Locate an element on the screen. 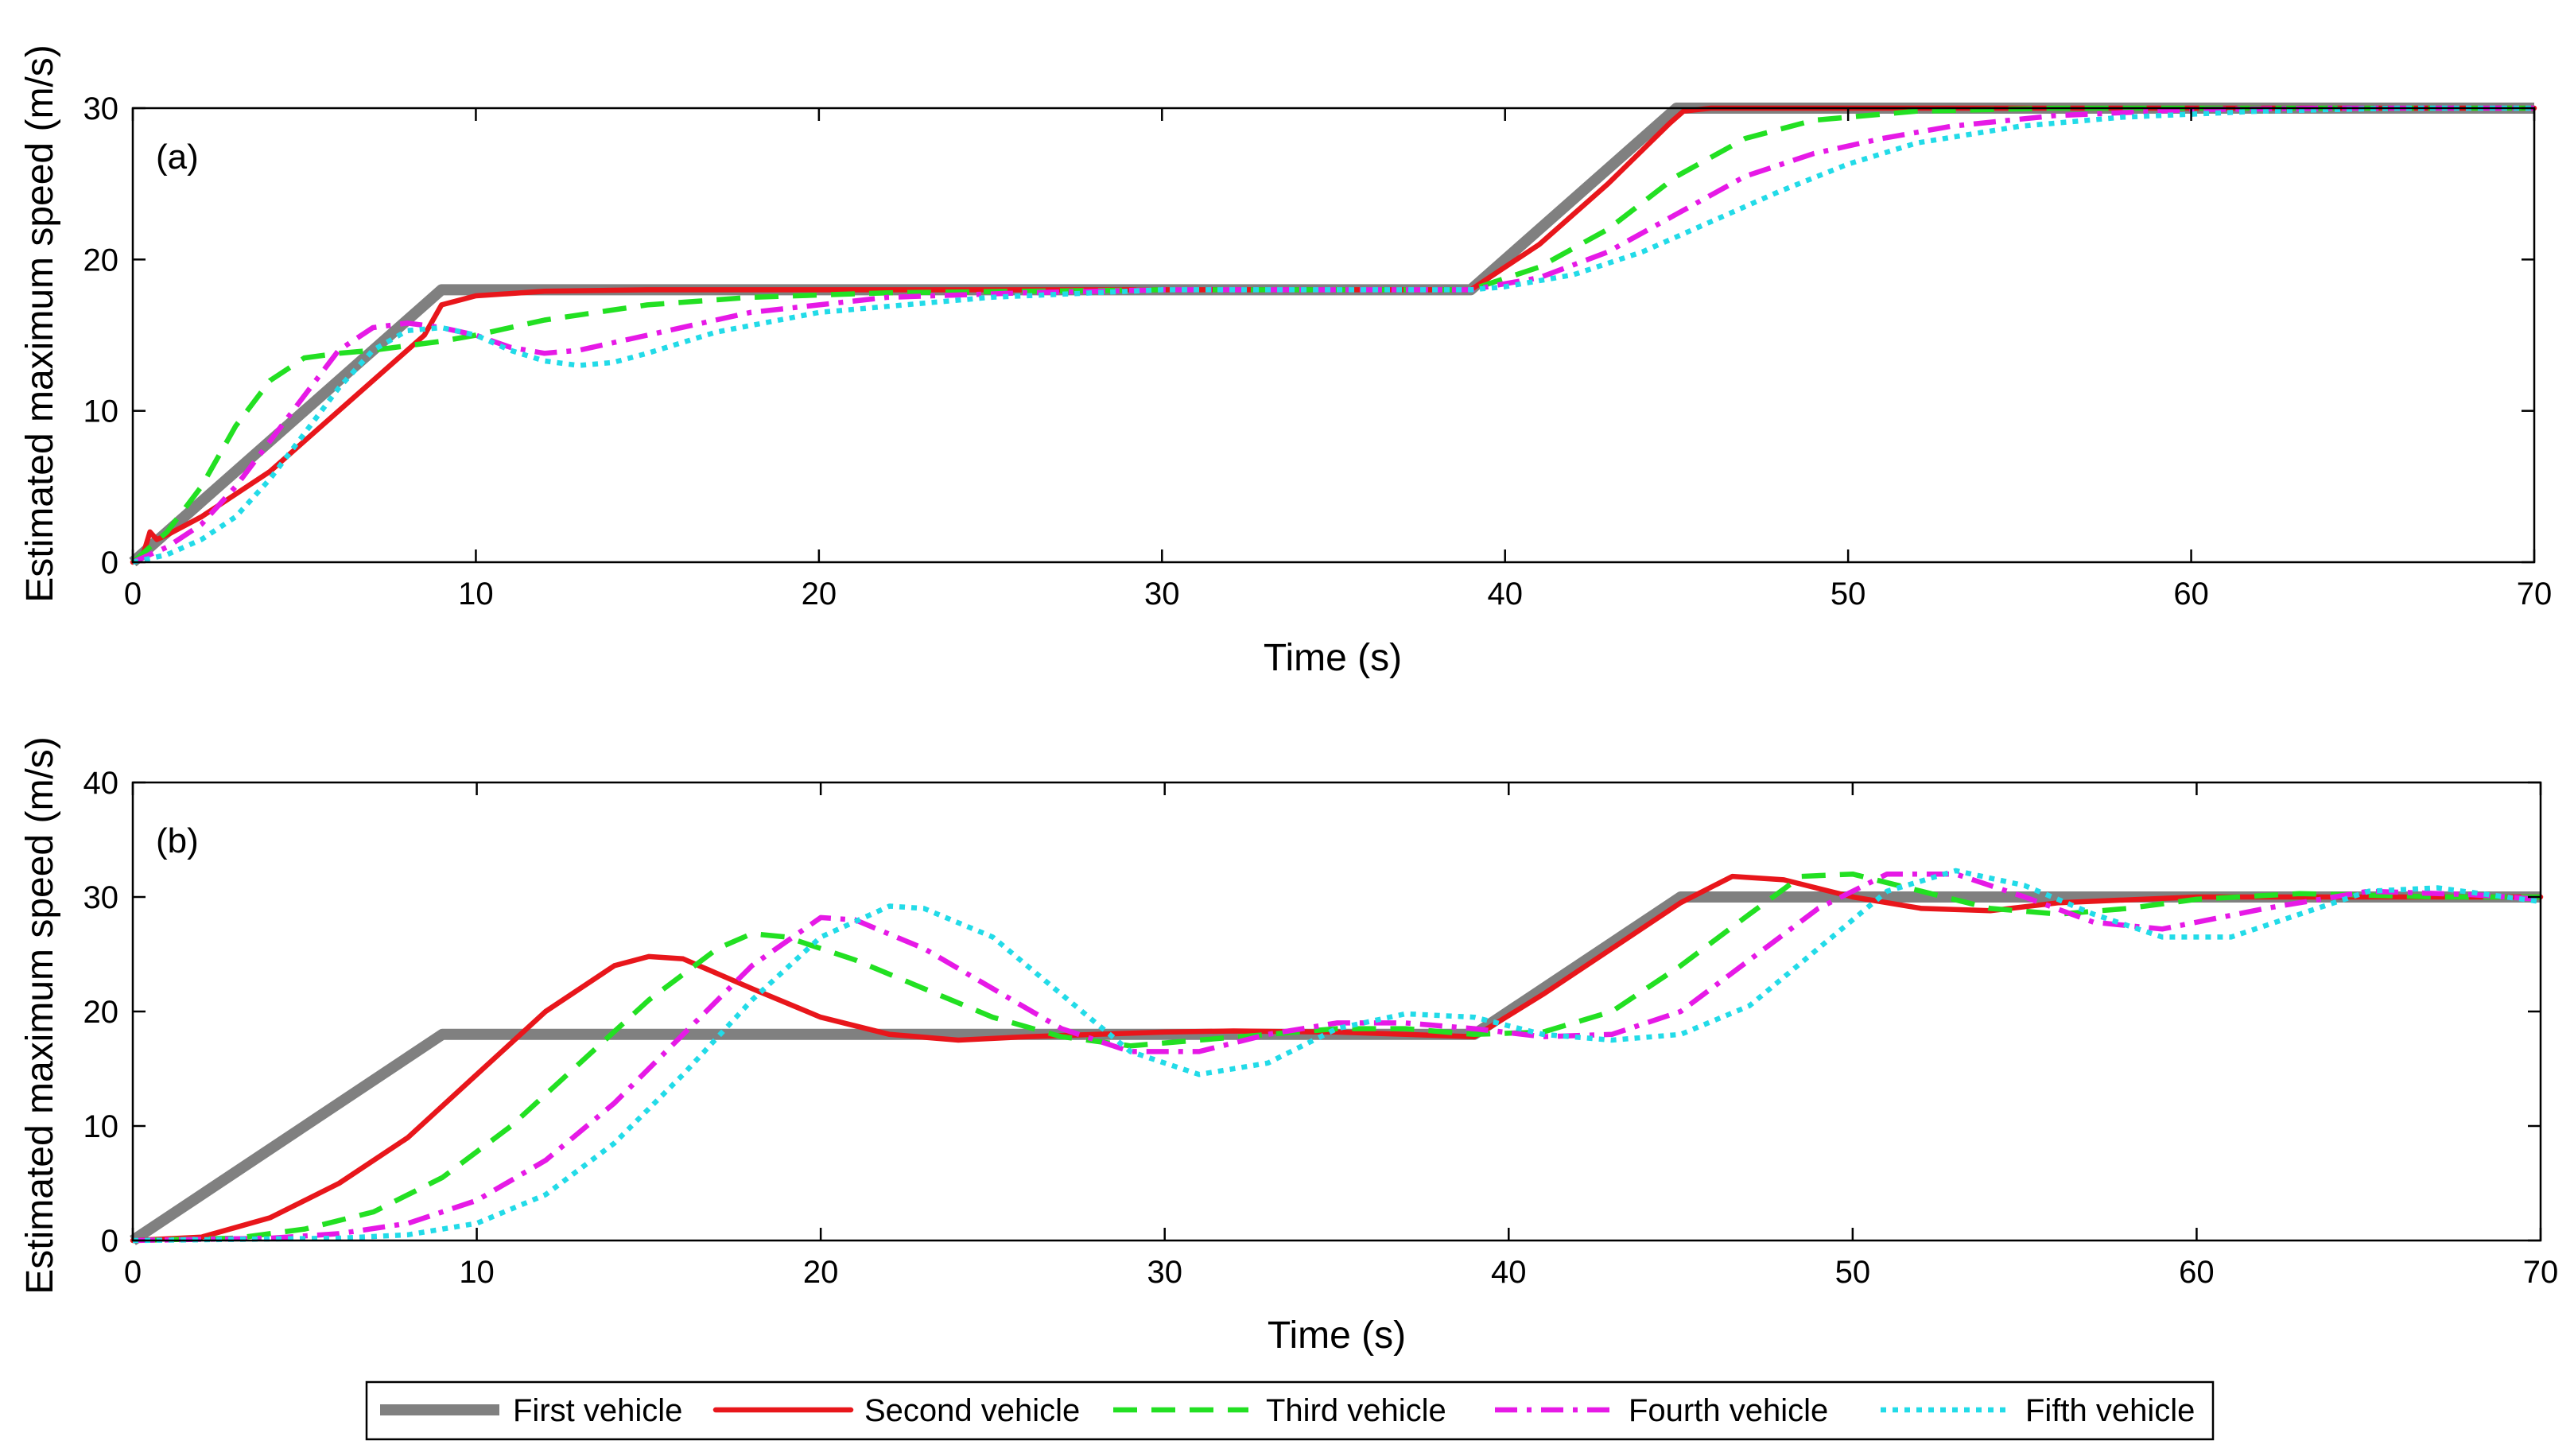 This screenshot has height=1456, width=2574. x-tick-label-a: 70 is located at coordinates (2535, 594).